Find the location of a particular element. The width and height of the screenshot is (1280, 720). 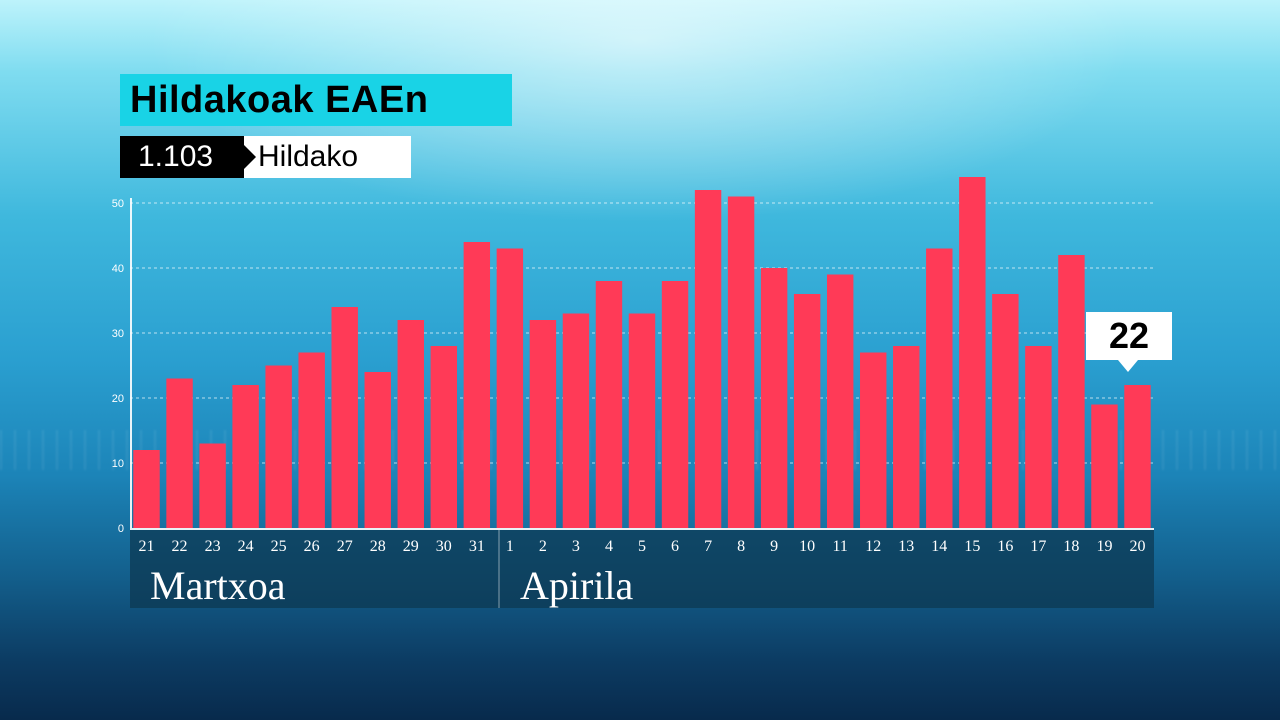

x-tick-label: 22 is located at coordinates (180, 546).